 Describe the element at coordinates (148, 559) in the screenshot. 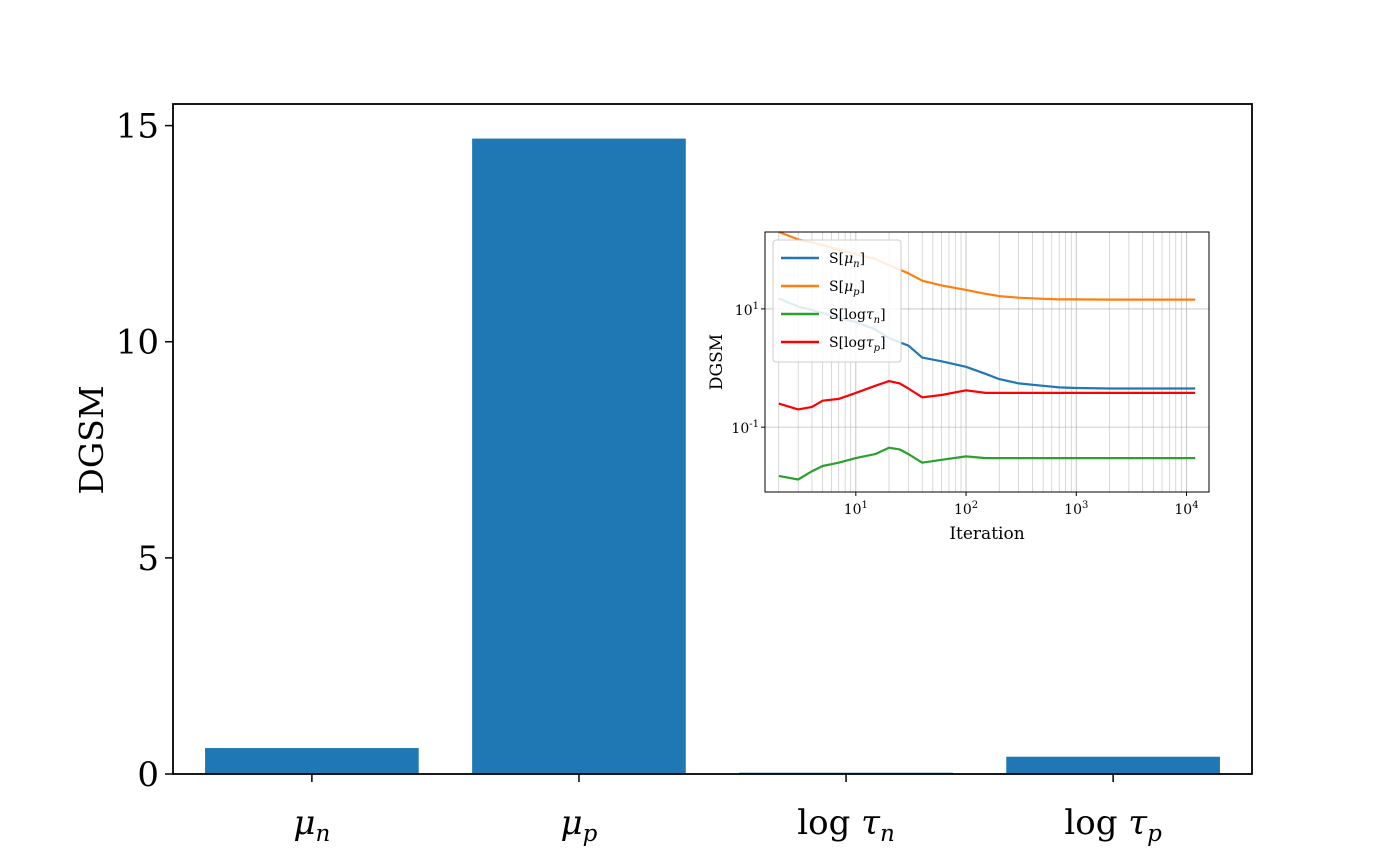

I see `y-tick-label: 5` at that location.